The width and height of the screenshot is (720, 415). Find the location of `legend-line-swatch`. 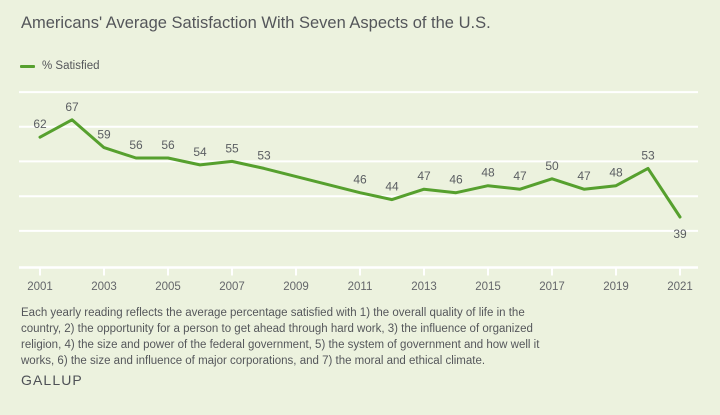

legend-line-swatch is located at coordinates (27, 66).